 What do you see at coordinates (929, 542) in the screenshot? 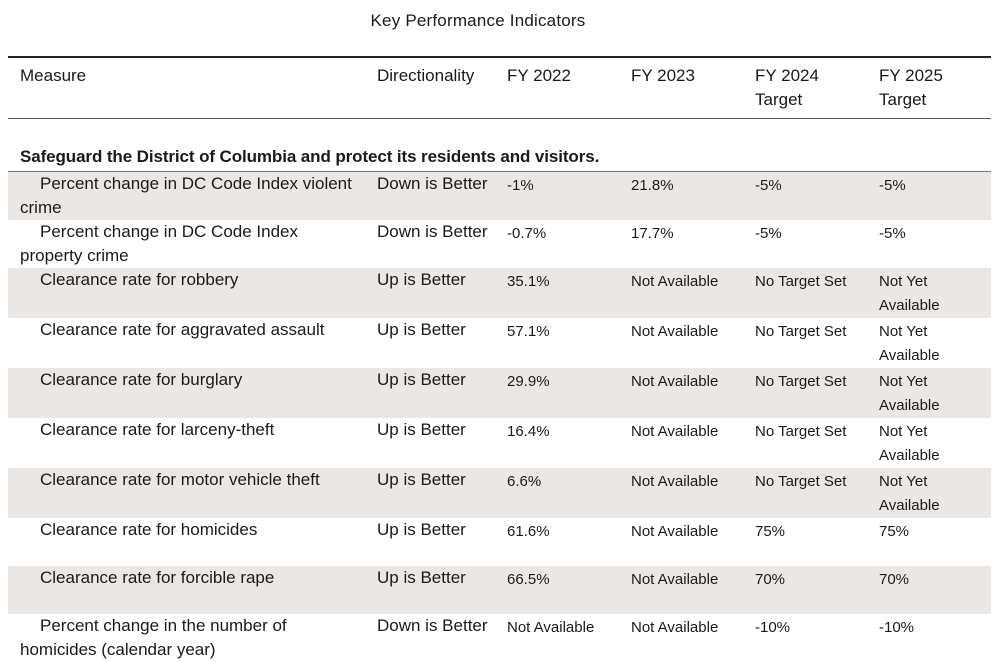
I see `fy2025-target-cell: 75%` at bounding box center [929, 542].